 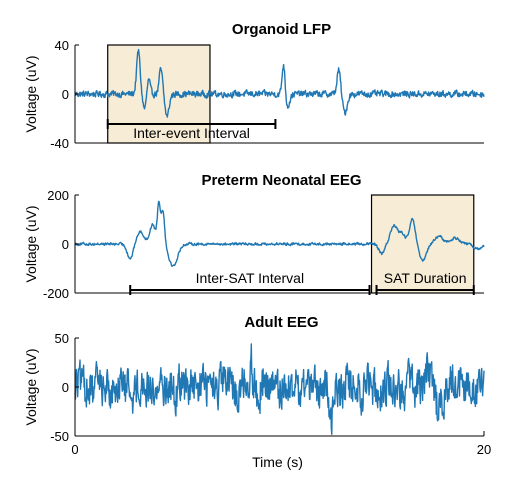 I want to click on x-tick-label: 0, so click(x=74, y=449).